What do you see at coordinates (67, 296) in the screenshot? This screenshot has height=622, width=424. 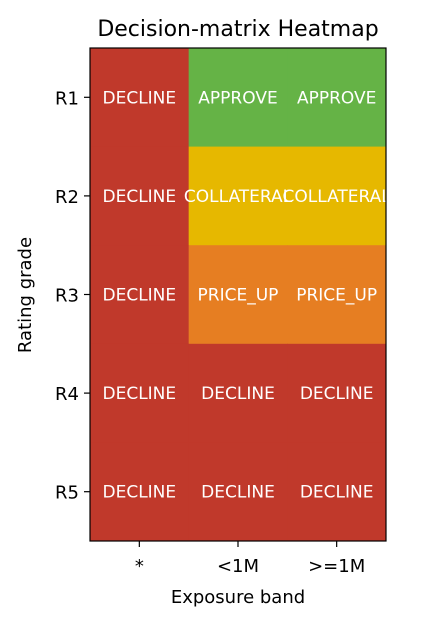 I see `y-tick-label: R3` at bounding box center [67, 296].